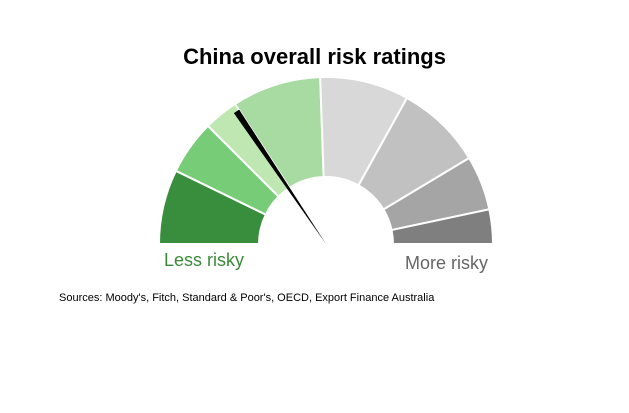  I want to click on gauge-needle, so click(279, 176).